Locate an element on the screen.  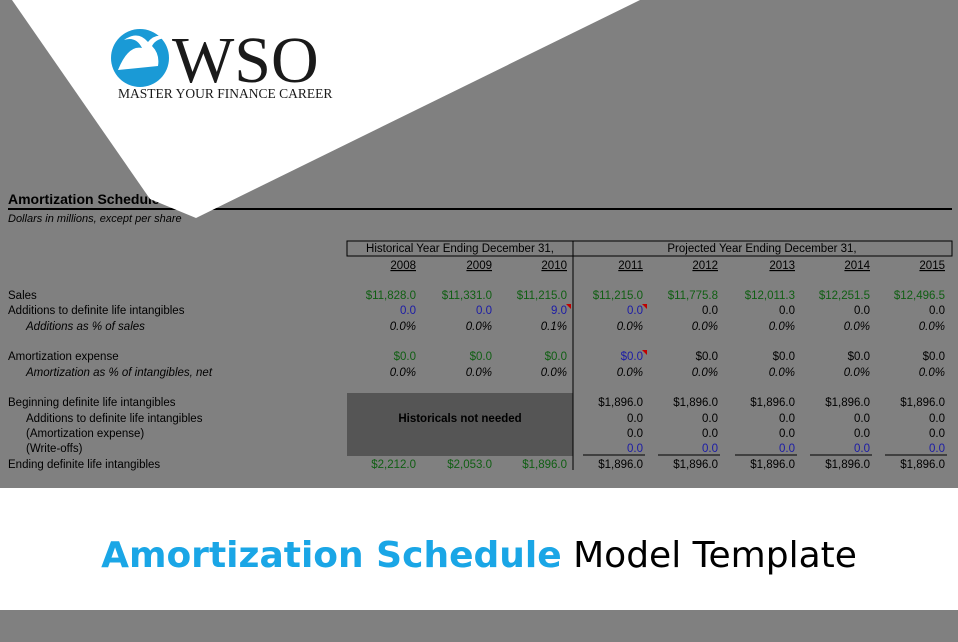
row-label: Additions as % of sales is located at coordinates (85, 327).